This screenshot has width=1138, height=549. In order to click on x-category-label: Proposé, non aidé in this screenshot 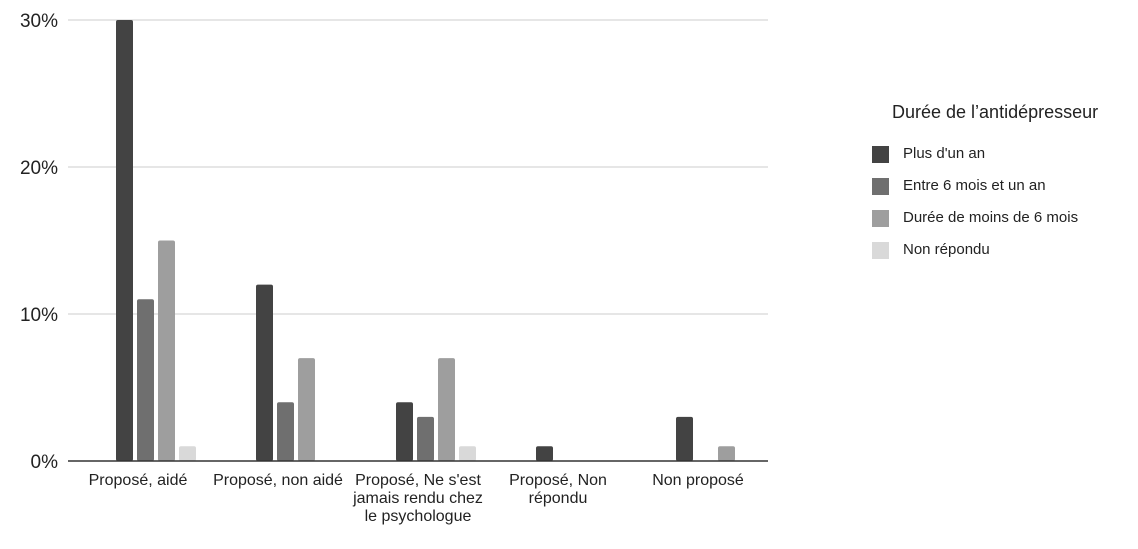, I will do `click(278, 480)`.